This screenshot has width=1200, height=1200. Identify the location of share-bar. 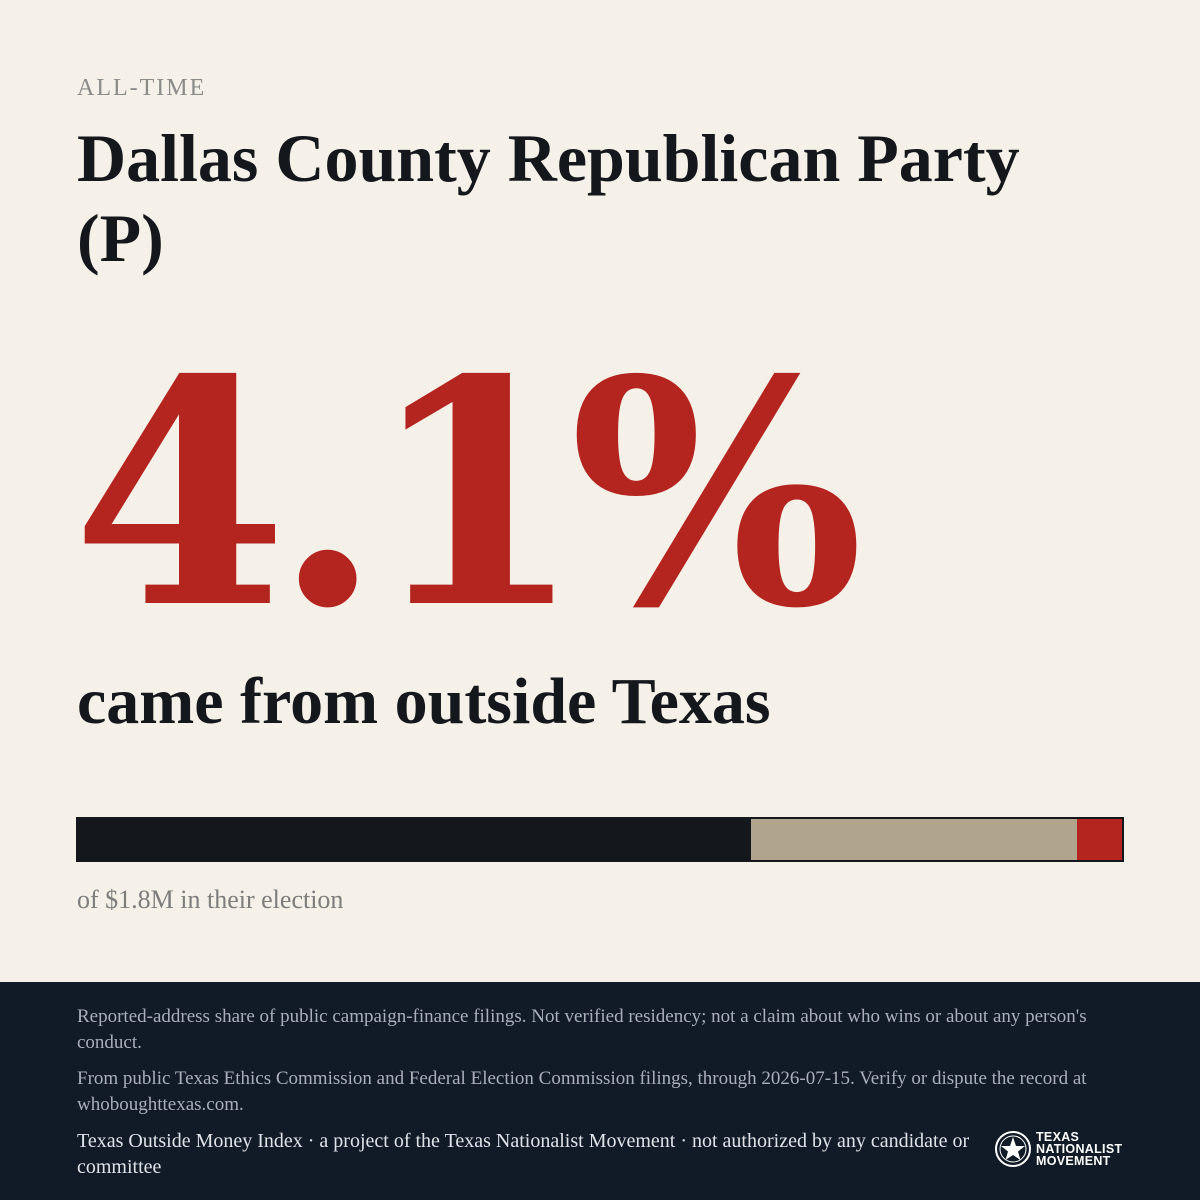
(600, 839).